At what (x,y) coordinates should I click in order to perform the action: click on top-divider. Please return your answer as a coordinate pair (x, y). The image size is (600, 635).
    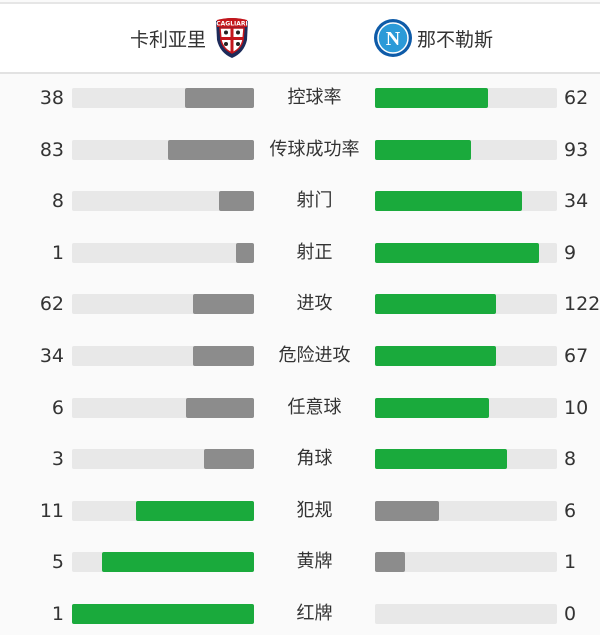
    Looking at the image, I should click on (300, 3).